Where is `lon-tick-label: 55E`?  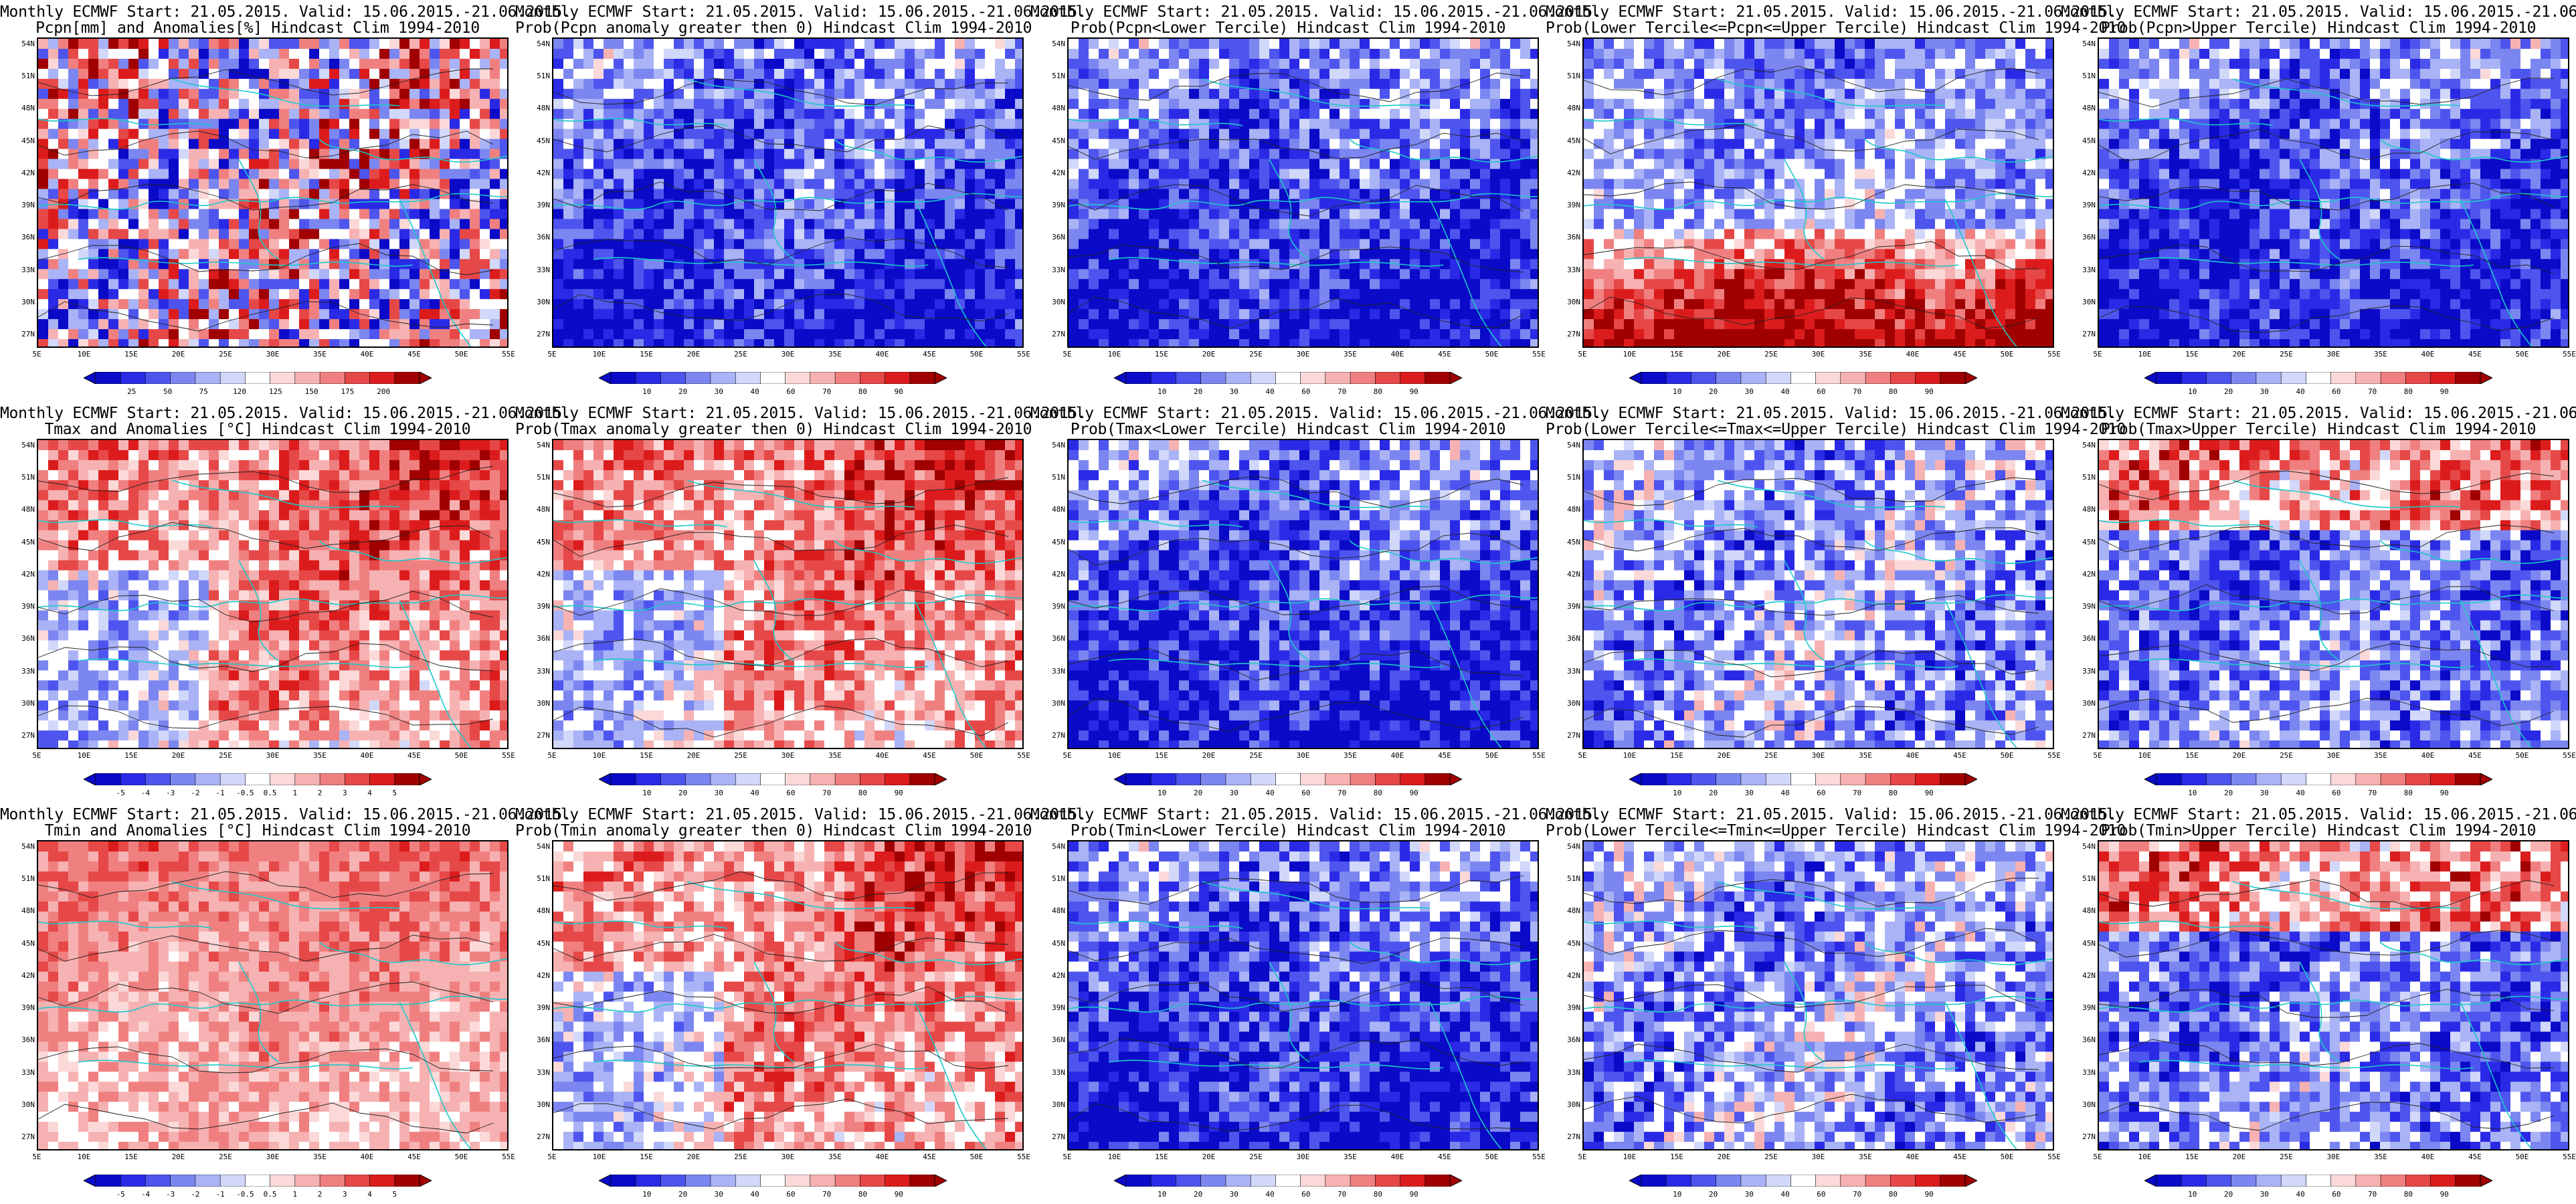 lon-tick-label: 55E is located at coordinates (1023, 354).